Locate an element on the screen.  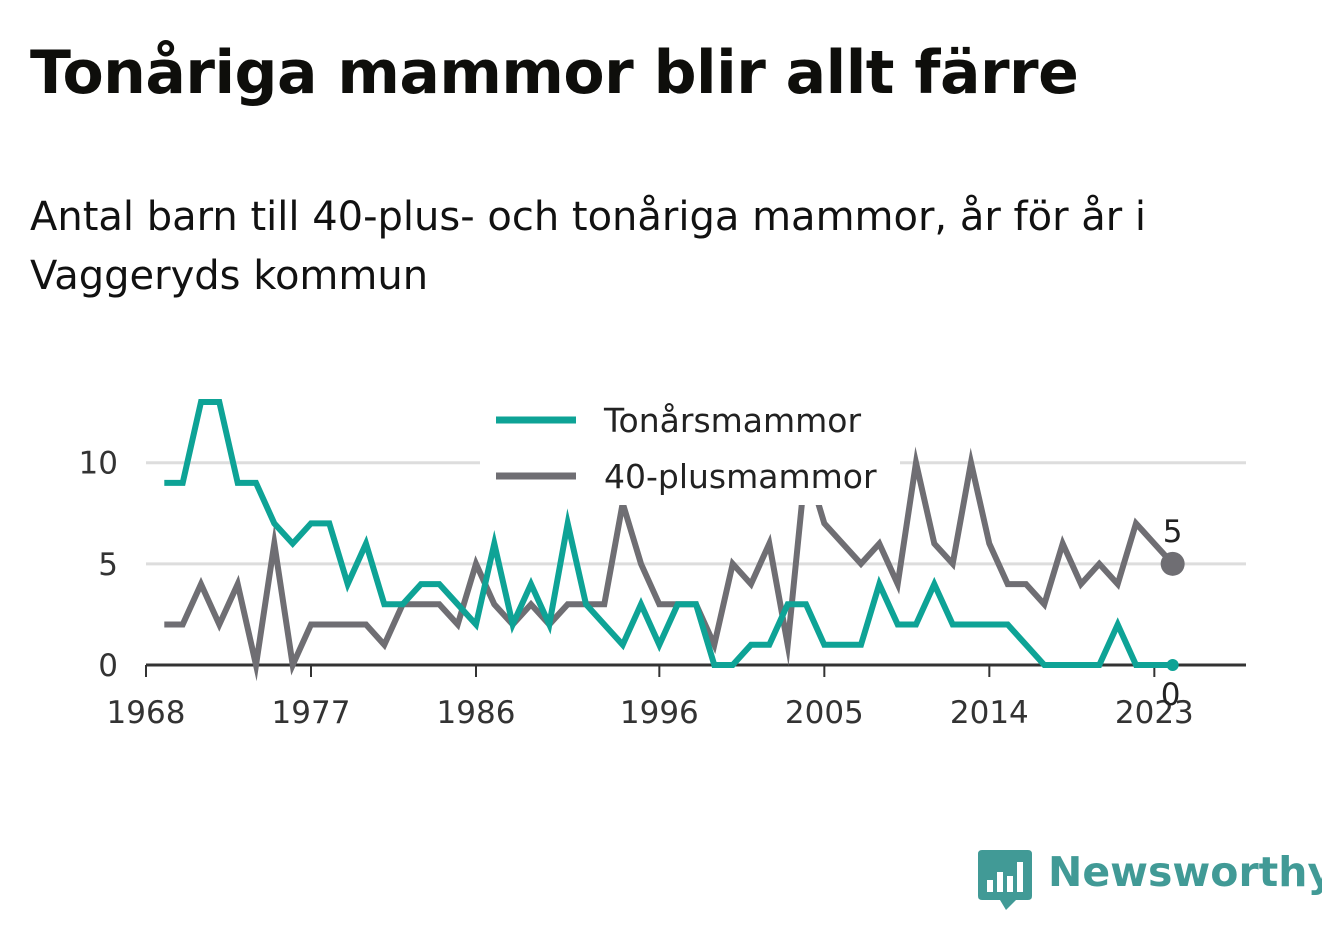
y-tick-label: 0 is located at coordinates (108, 666).